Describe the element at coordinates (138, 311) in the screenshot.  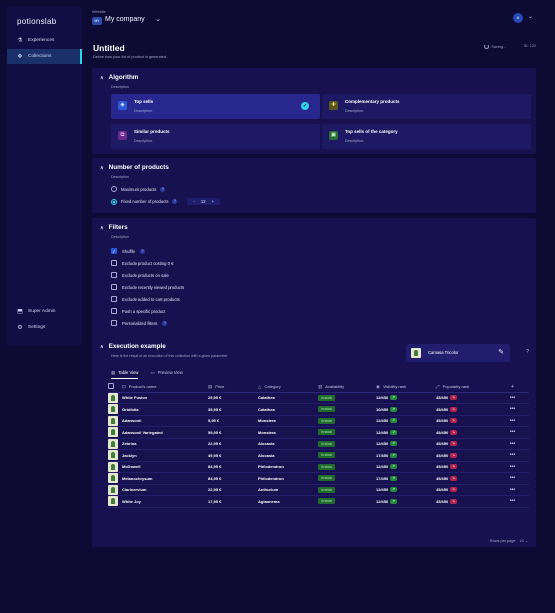
I see `filter-push-product: Push a specific product` at that location.